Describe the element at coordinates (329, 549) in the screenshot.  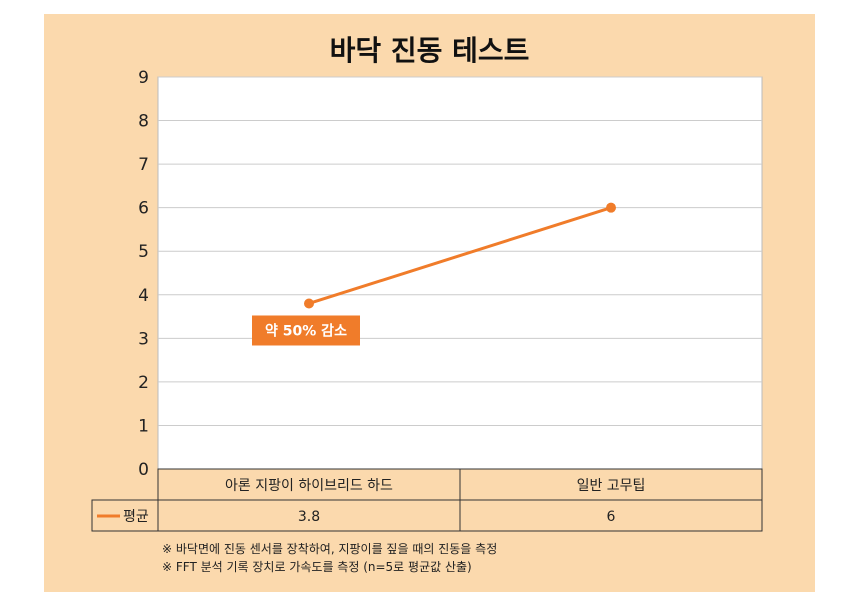
I see `footnote-1: ※ 바닥면에 진동 센서를 장착하여, 지팡이를 짚을 때의 진동을 측정` at that location.